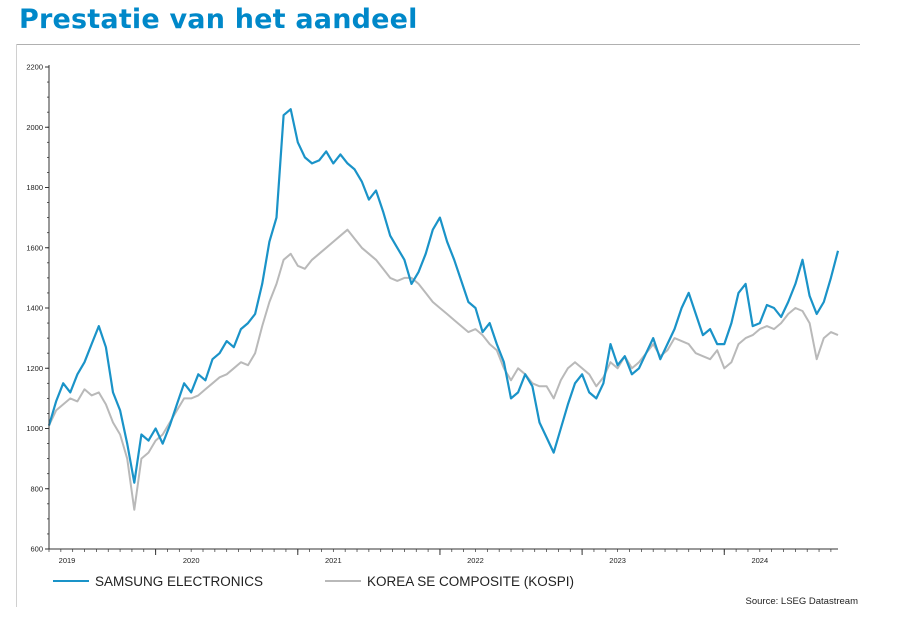  What do you see at coordinates (34, 127) in the screenshot?
I see `y-tick-label: 2000` at bounding box center [34, 127].